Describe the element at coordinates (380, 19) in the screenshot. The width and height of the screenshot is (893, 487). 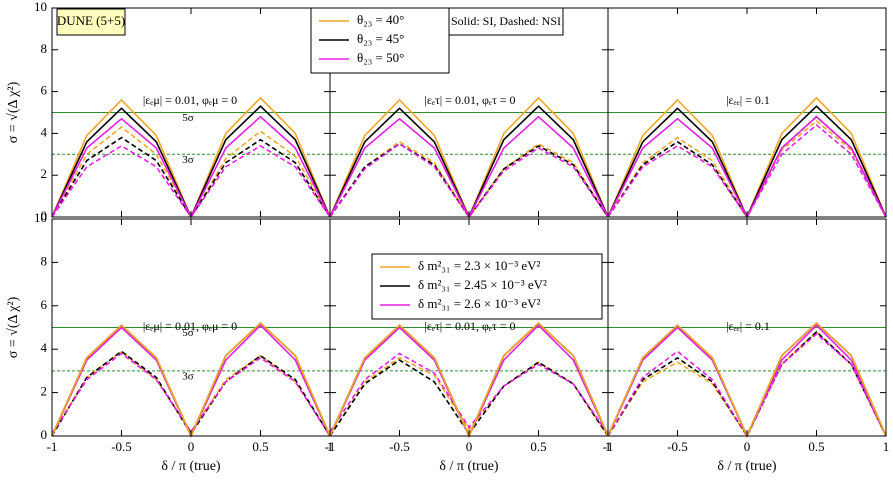
I see `legend-label: θ₂₃ = 40°` at that location.